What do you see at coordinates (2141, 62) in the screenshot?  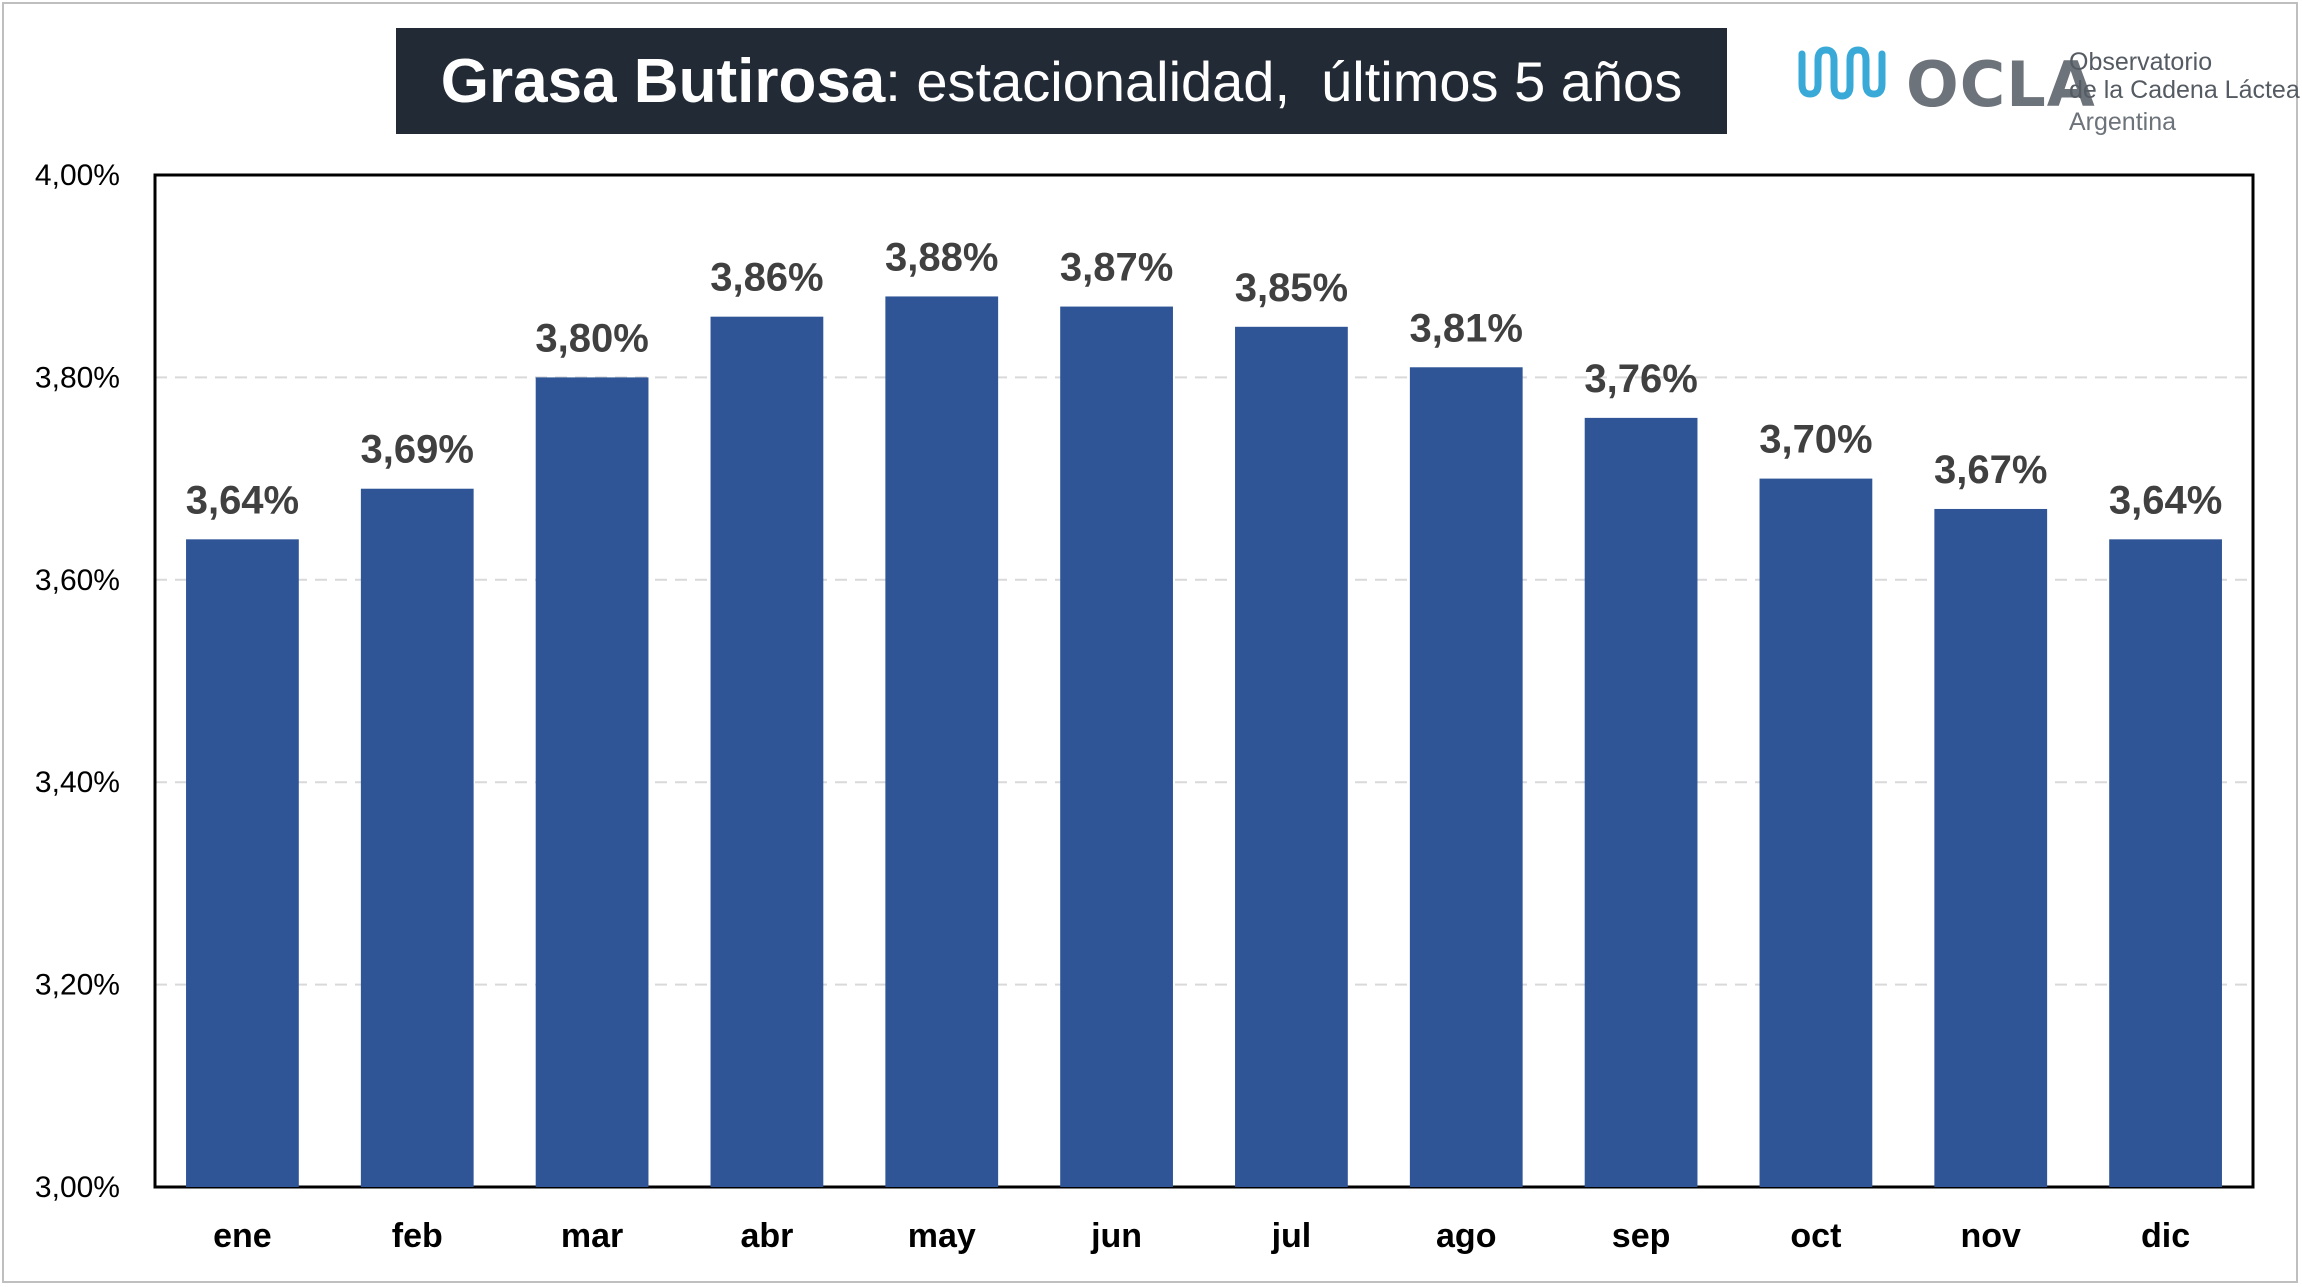 I see `logo-line-1: Observatorio` at bounding box center [2141, 62].